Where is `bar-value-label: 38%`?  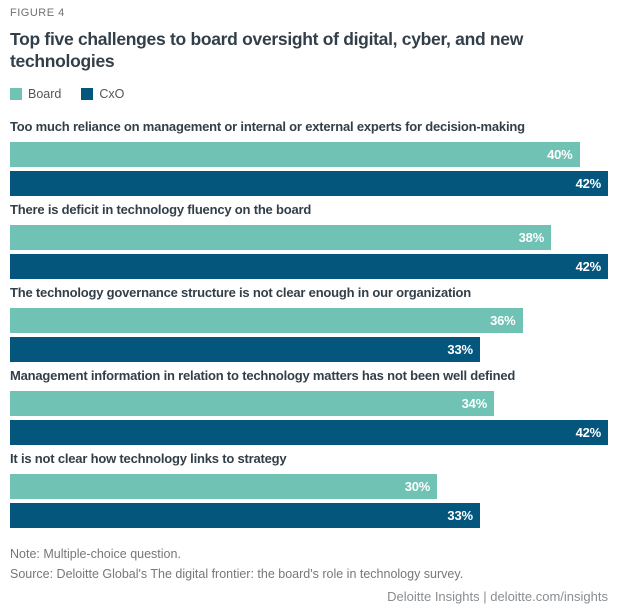 bar-value-label: 38% is located at coordinates (531, 237).